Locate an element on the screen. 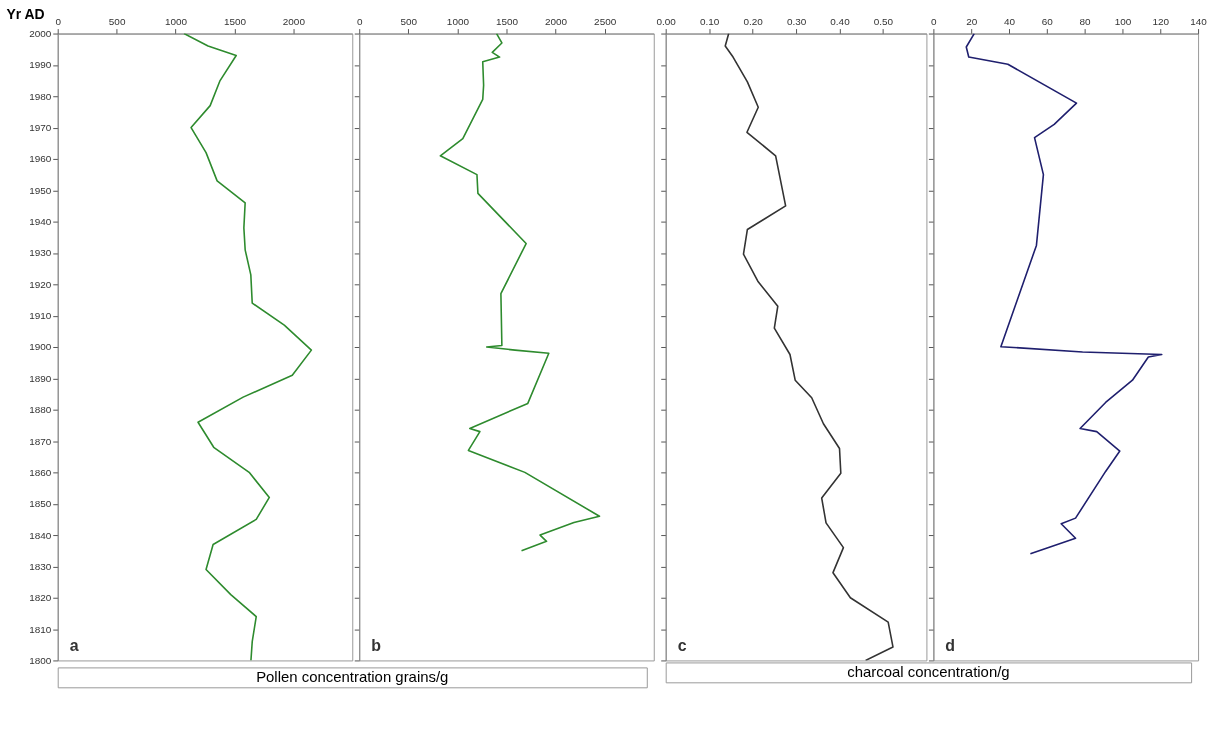 The width and height of the screenshot is (1212, 733). x-tick-label: 100 is located at coordinates (1123, 22).